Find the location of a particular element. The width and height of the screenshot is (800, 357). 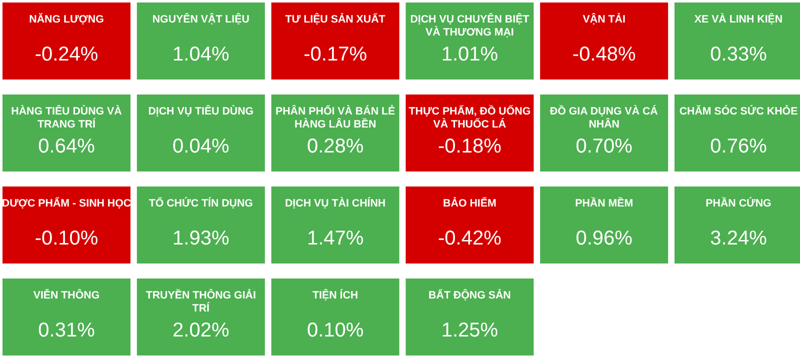

category-label: VẬN TẢI is located at coordinates (604, 19).